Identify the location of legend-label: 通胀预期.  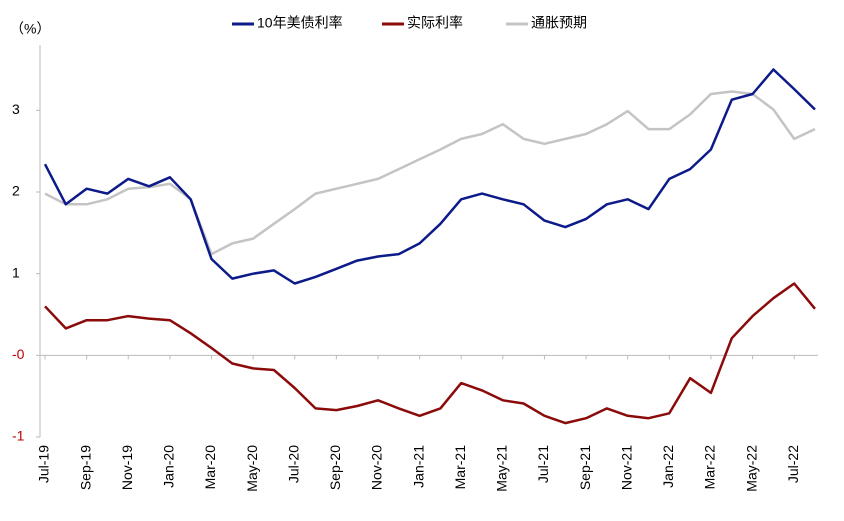
(559, 23).